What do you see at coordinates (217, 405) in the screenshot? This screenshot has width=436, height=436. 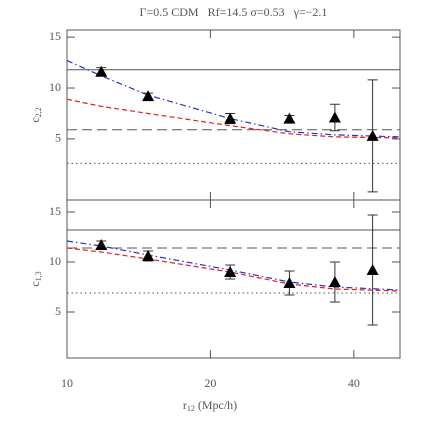 I see `x-axis-unit: (Mpc/h)` at bounding box center [217, 405].